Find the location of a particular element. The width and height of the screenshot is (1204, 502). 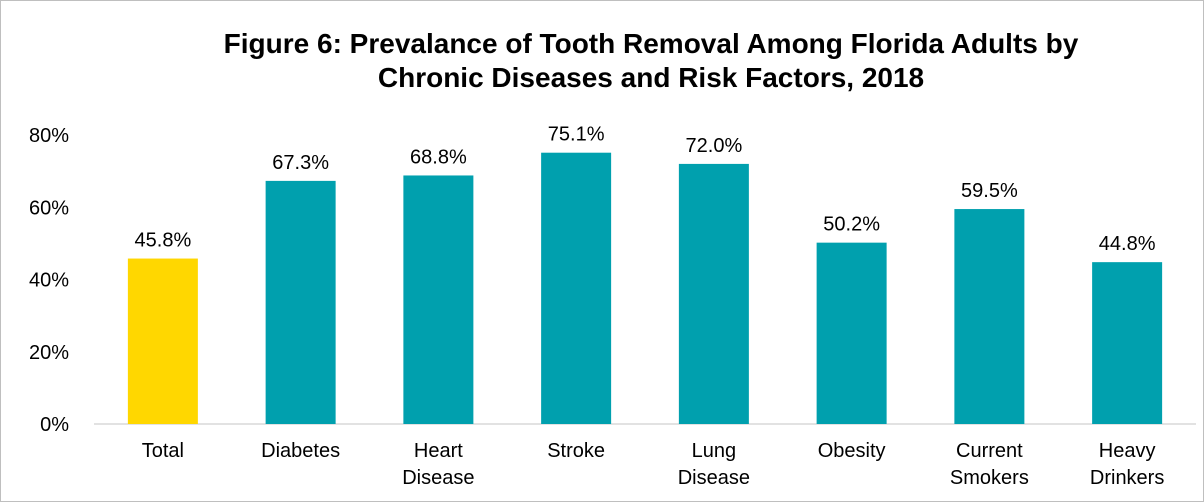

data-label: 50.2% is located at coordinates (851, 225).